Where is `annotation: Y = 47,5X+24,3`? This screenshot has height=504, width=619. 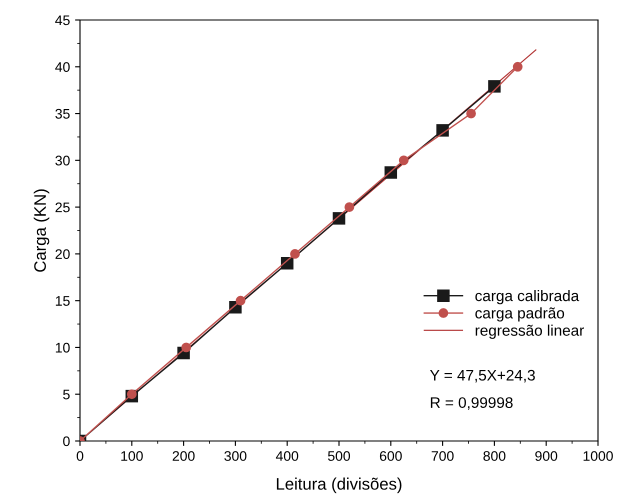 annotation: Y = 47,5X+24,3 is located at coordinates (482, 376).